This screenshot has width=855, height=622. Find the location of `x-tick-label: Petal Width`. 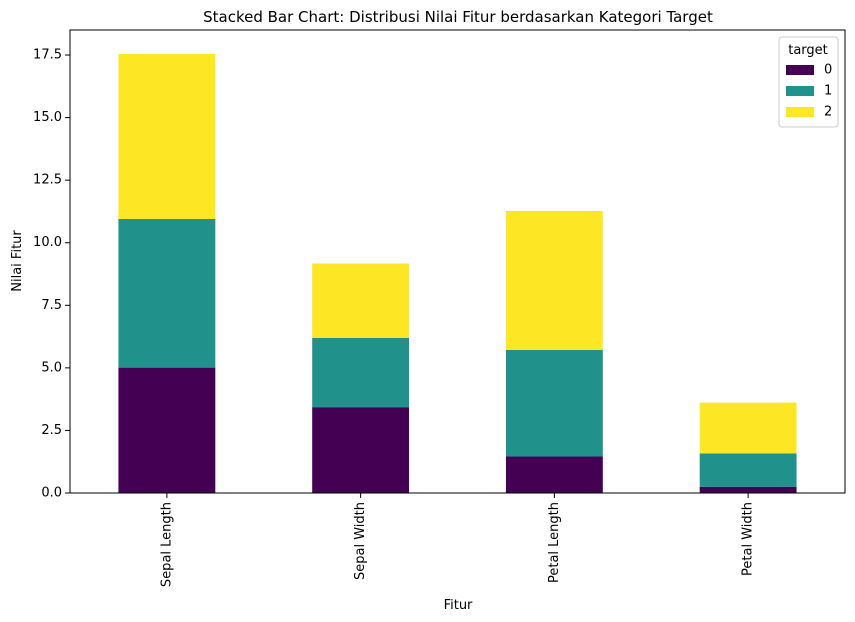

x-tick-label: Petal Width is located at coordinates (748, 539).